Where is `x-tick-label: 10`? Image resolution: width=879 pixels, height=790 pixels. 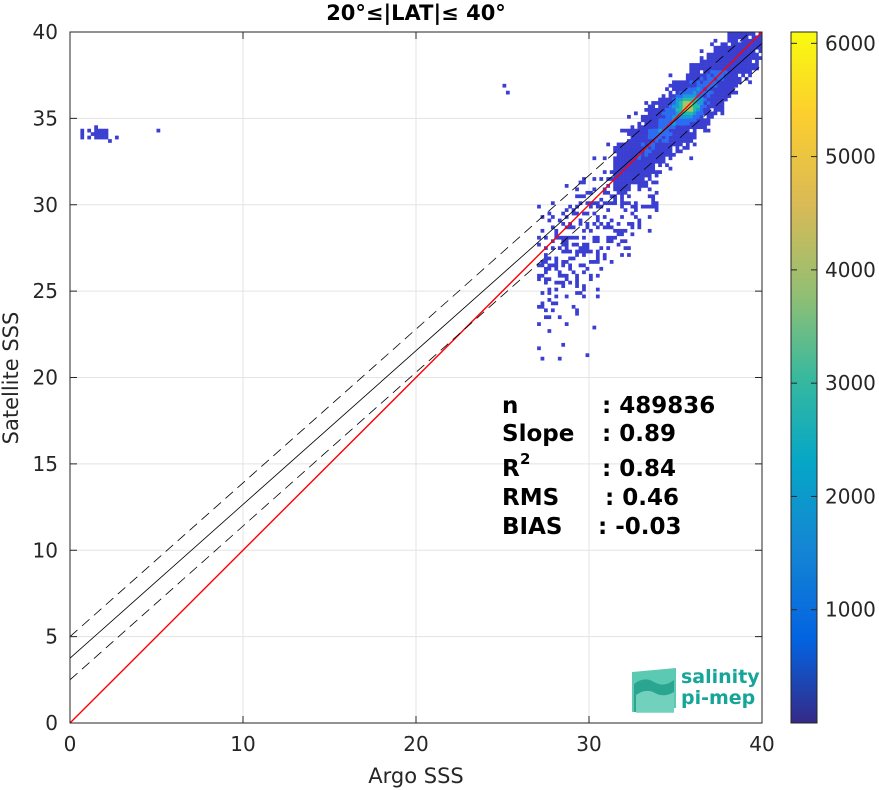
x-tick-label: 10 is located at coordinates (242, 744).